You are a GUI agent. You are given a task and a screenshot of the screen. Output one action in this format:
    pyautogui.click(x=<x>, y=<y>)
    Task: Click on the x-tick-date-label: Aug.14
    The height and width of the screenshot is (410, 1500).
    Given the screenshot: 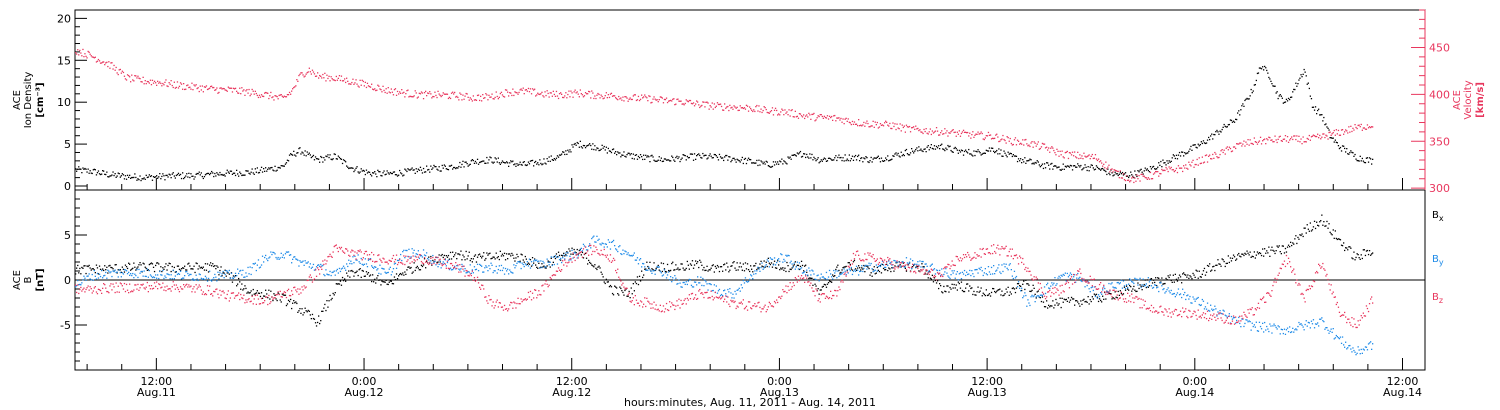 What is the action you would take?
    pyautogui.click(x=1402, y=392)
    